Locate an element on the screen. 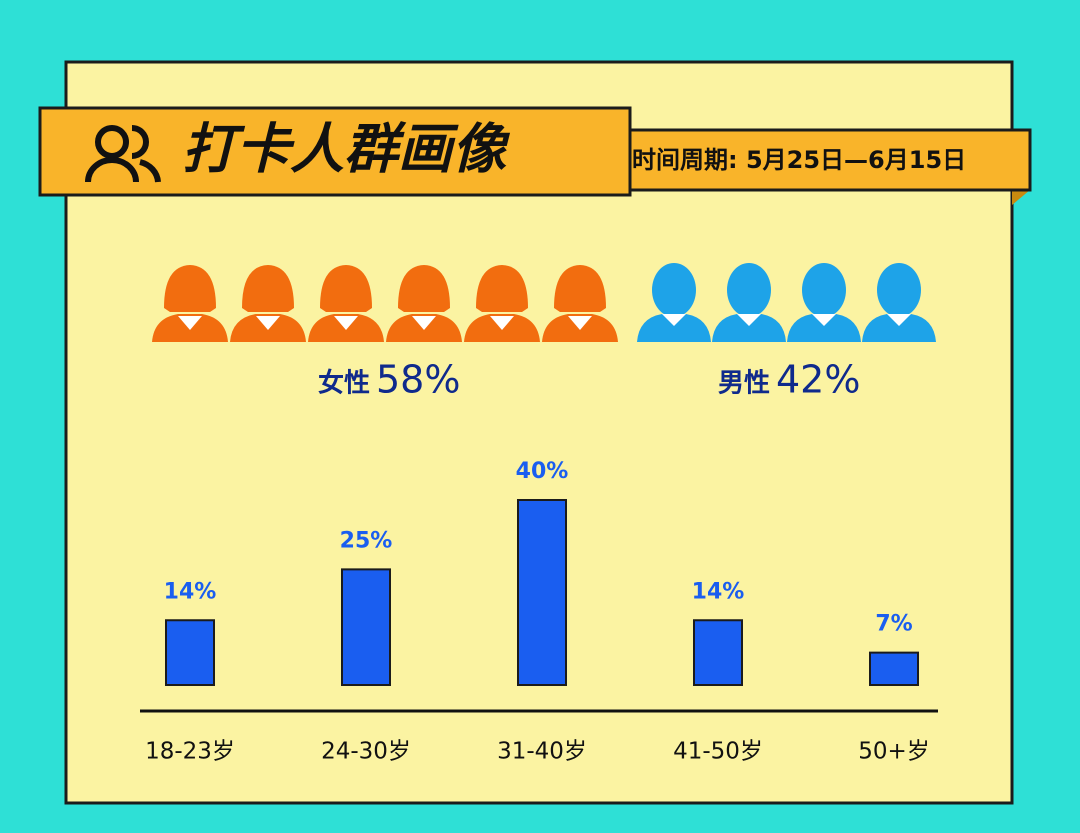 The image size is (1080, 833). gender-label: 男性 is located at coordinates (744, 384).